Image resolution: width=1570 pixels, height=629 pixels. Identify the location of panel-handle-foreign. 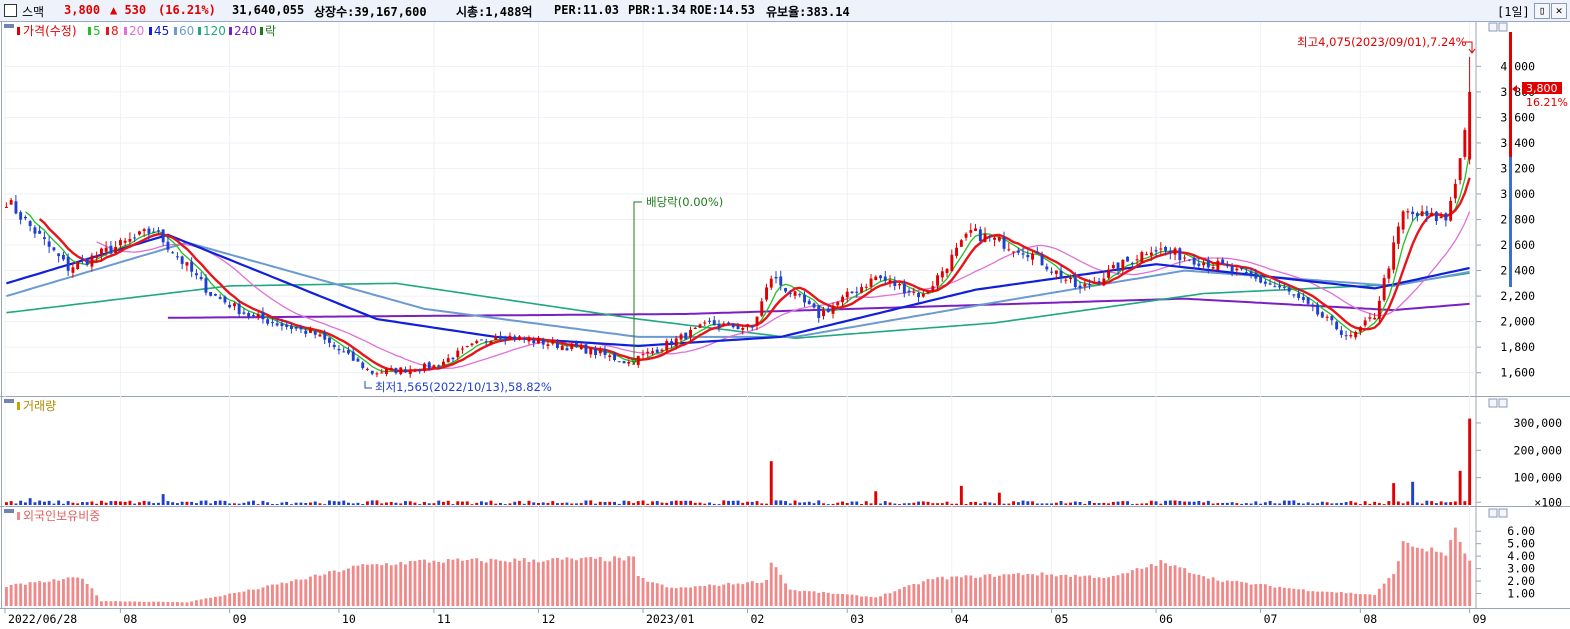
(9, 511).